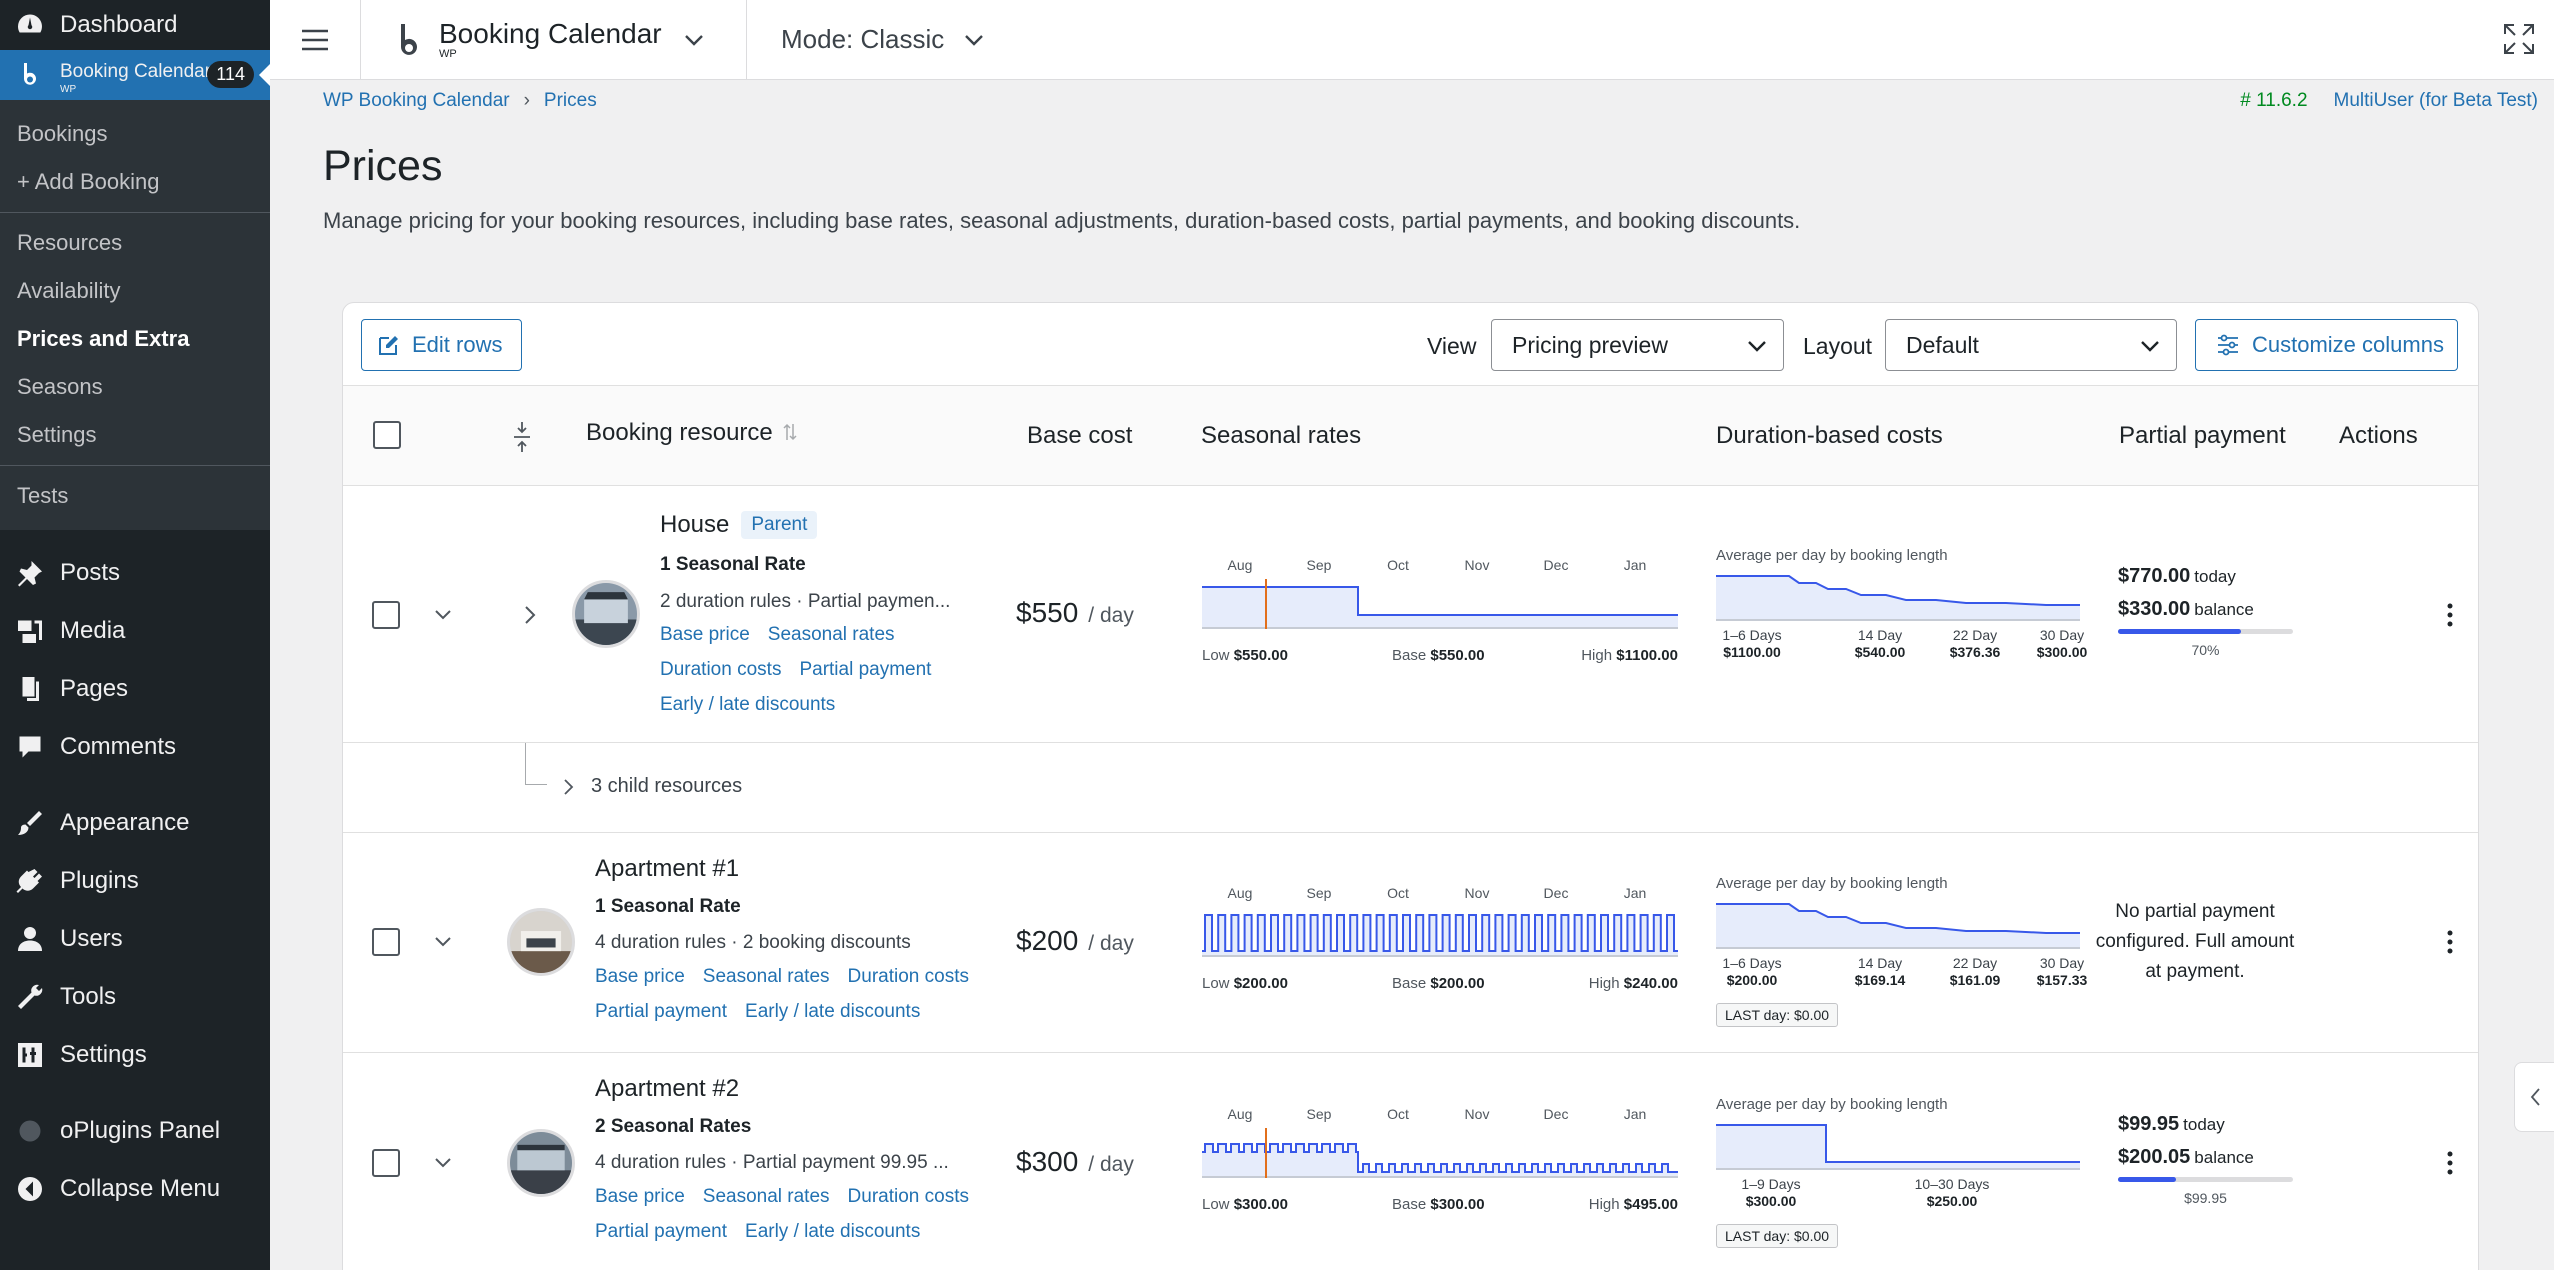 The image size is (2554, 1270). I want to click on season-high-value: $240.00, so click(1650, 983).